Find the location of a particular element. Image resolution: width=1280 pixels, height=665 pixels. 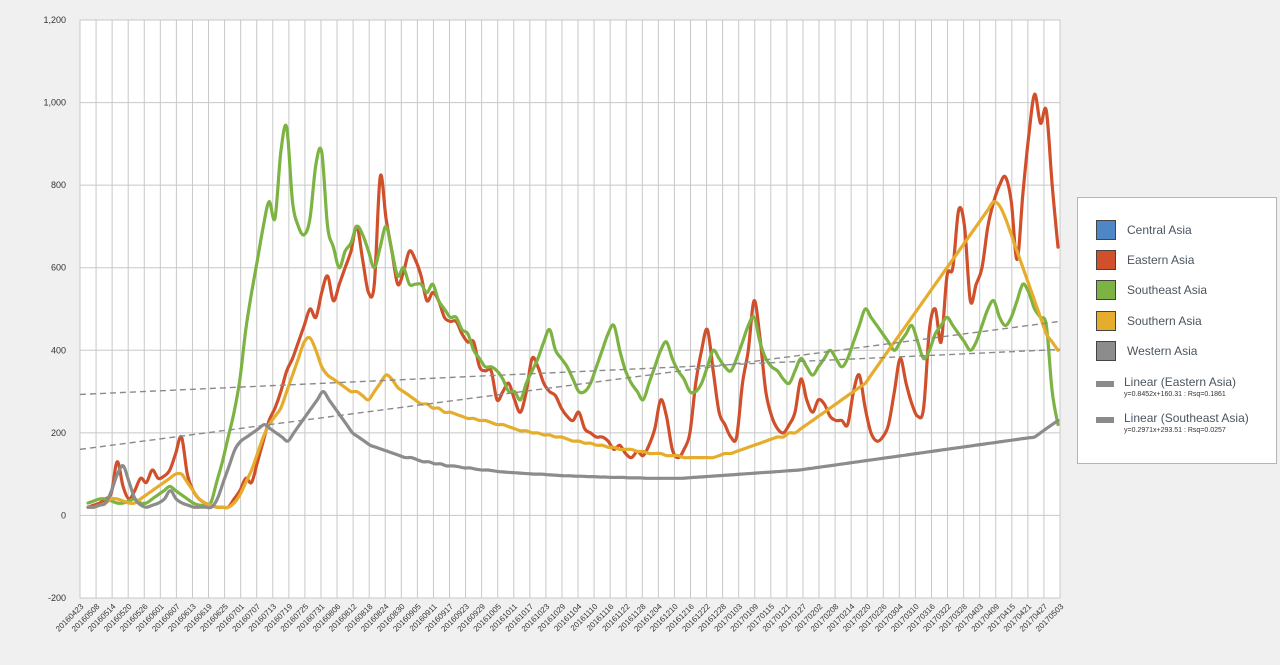

y-tick-label: 200 is located at coordinates (58, 433).